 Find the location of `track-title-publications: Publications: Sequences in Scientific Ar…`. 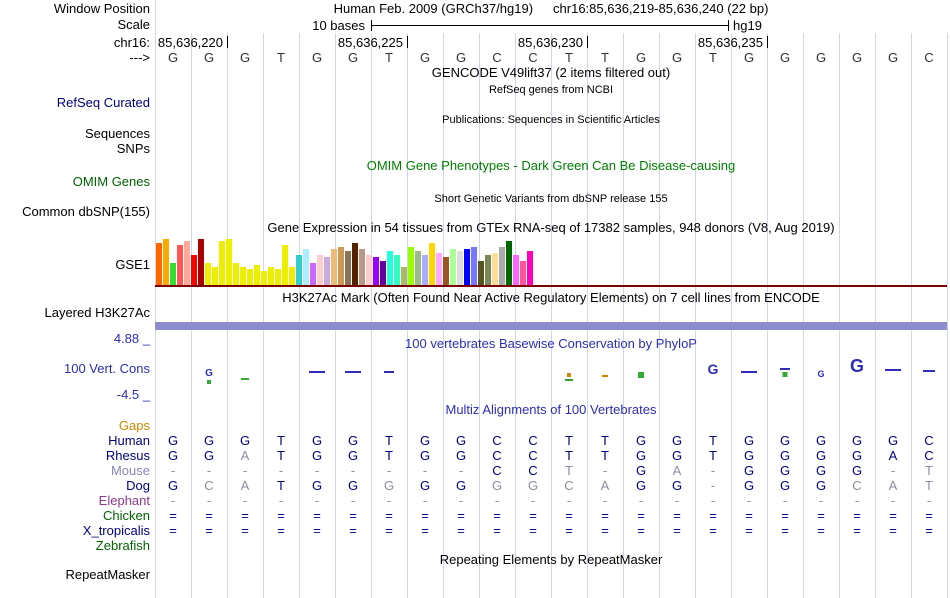

track-title-publications: Publications: Sequences in Scientific Ar… is located at coordinates (551, 120).